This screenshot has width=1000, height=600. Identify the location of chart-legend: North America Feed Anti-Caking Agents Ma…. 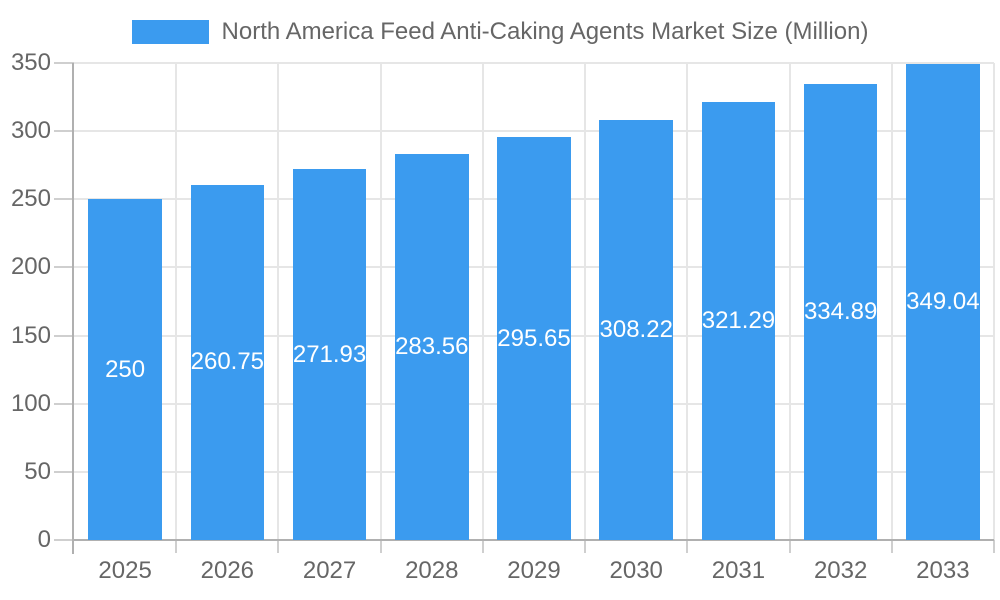
(500, 32).